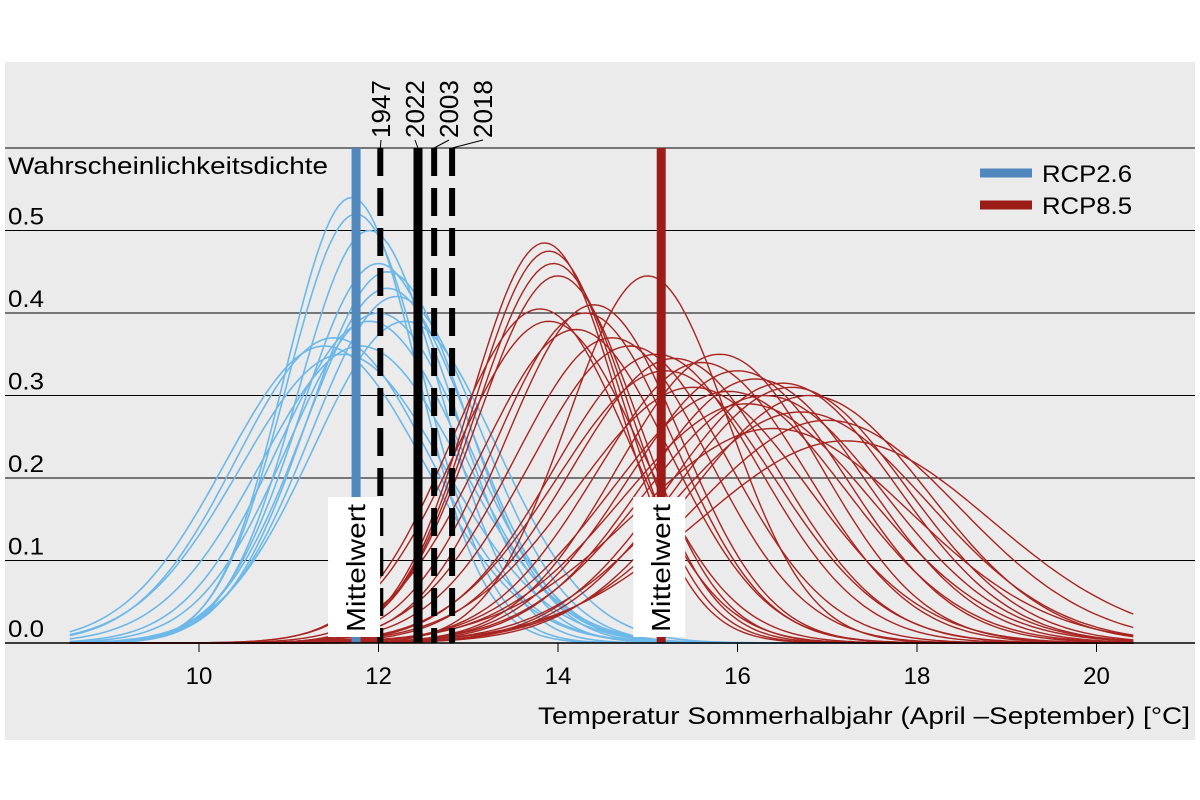 Image resolution: width=1200 pixels, height=800 pixels. Describe the element at coordinates (380, 144) in the screenshot. I see `observed-year-leader-1947` at that location.